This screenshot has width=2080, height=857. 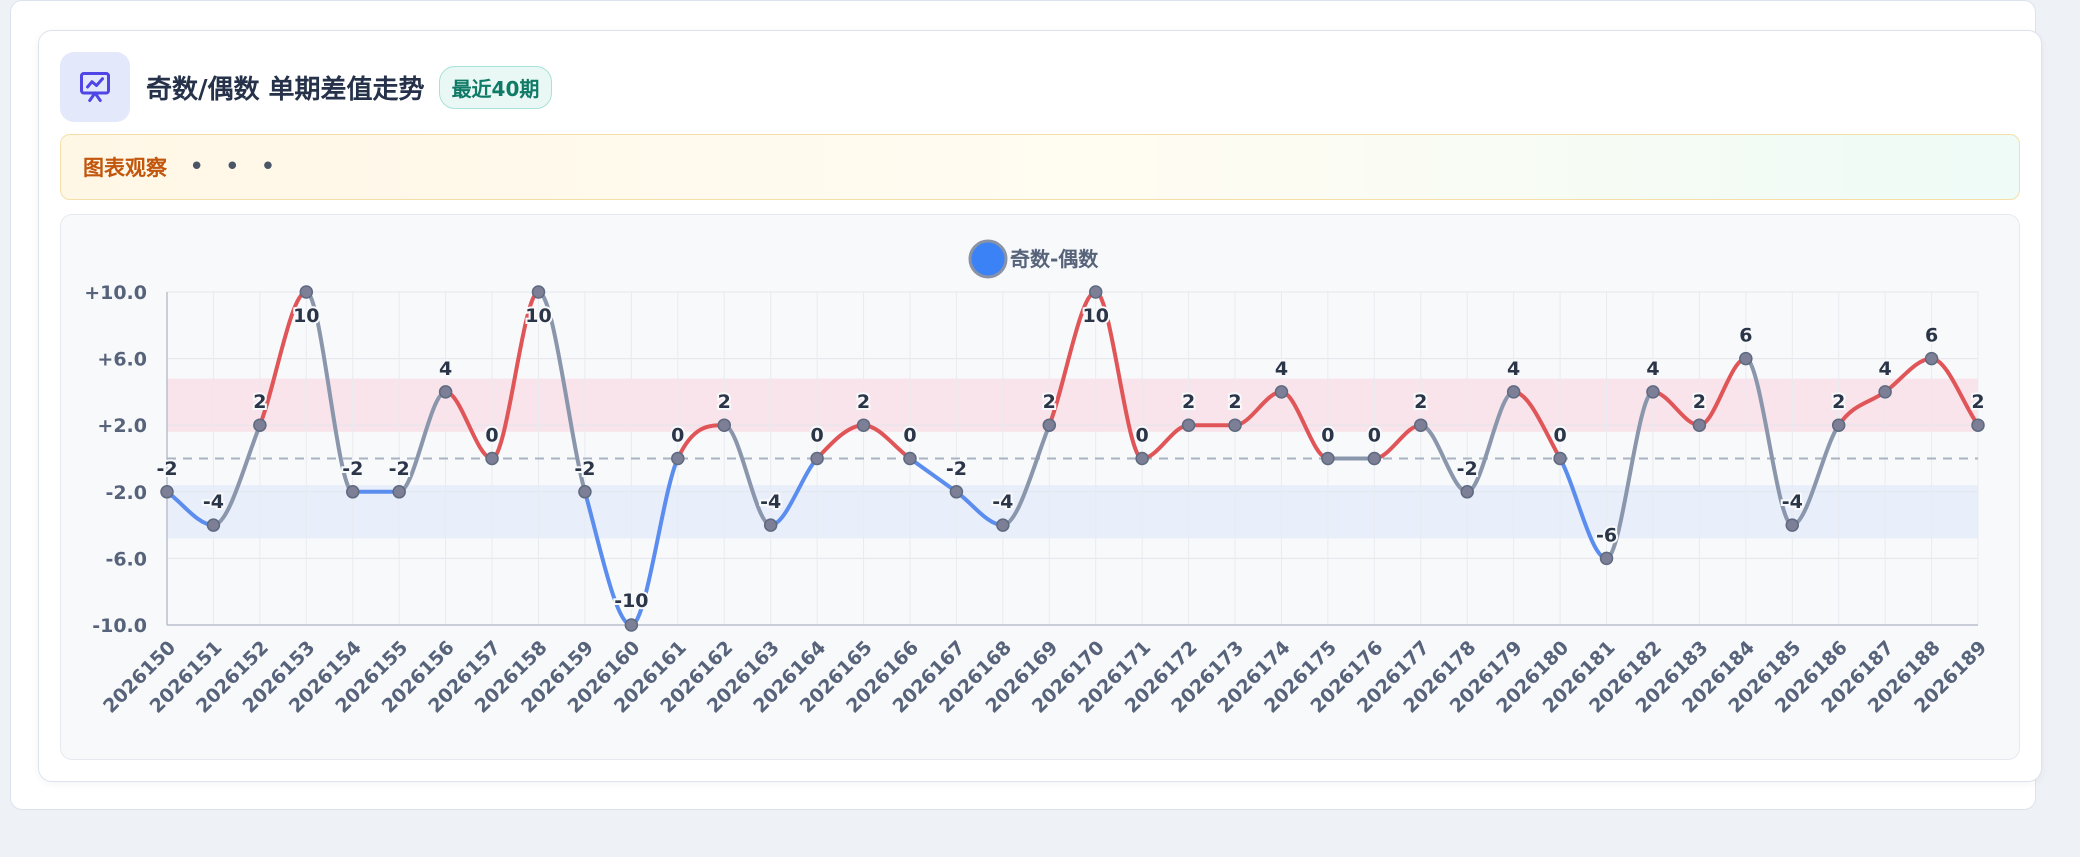 What do you see at coordinates (1054, 259) in the screenshot?
I see `legend-label: 奇数-偶数` at bounding box center [1054, 259].